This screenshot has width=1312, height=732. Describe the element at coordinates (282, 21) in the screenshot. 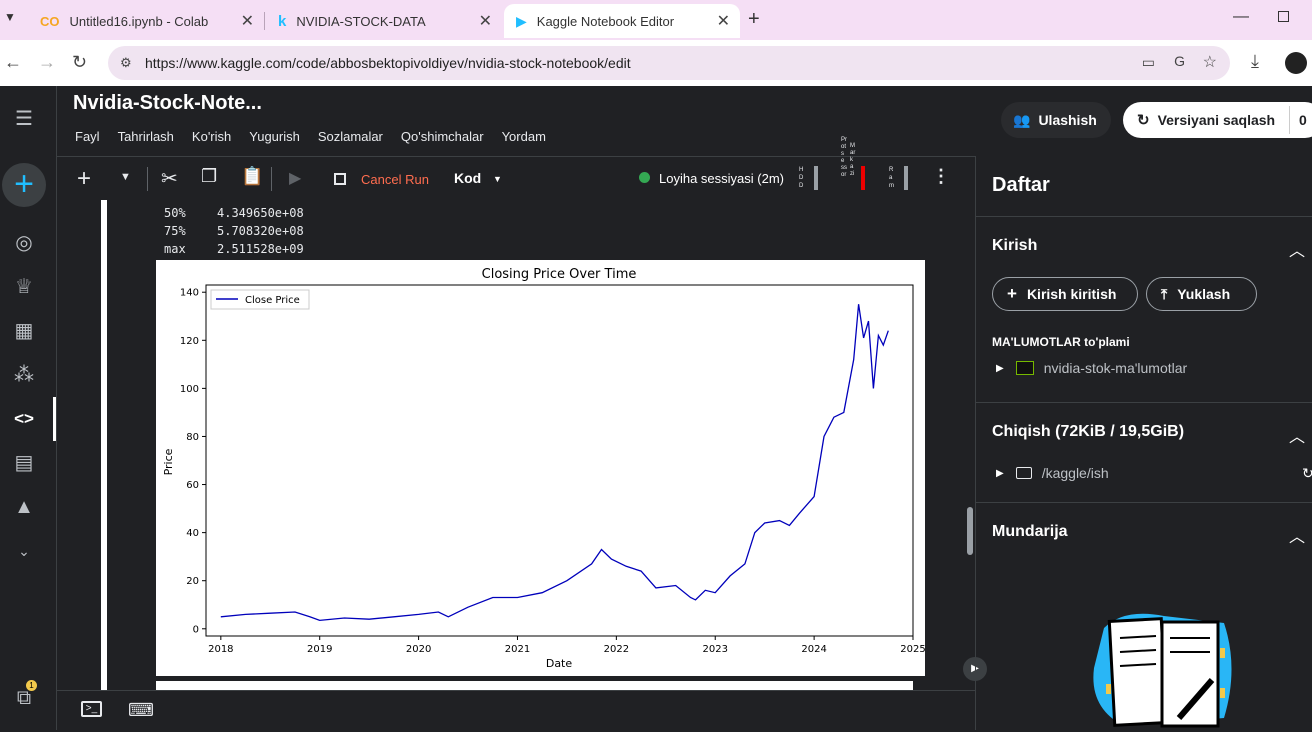

I see `kaggle-k-icon: k` at that location.